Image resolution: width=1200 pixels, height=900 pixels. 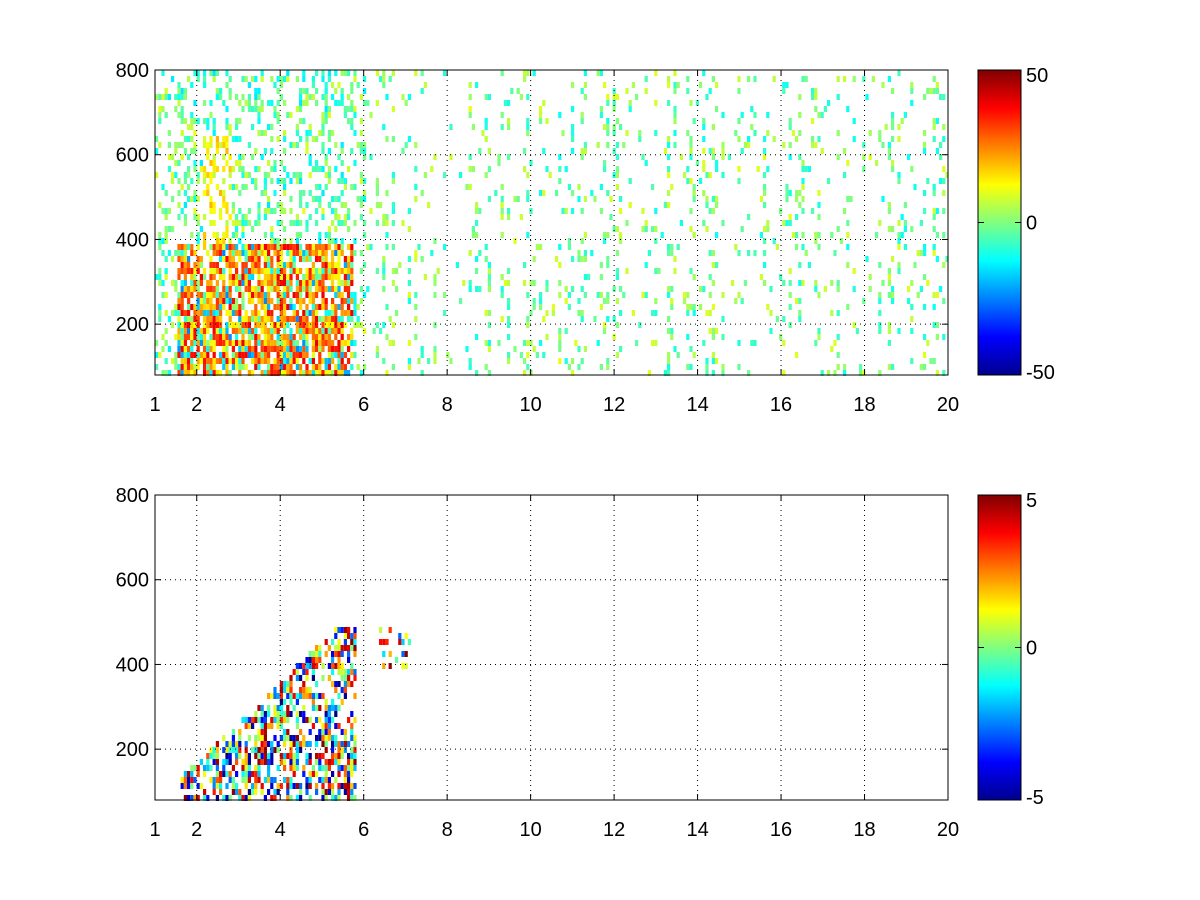 What do you see at coordinates (132, 156) in the screenshot?
I see `y-tick-label: 600` at bounding box center [132, 156].